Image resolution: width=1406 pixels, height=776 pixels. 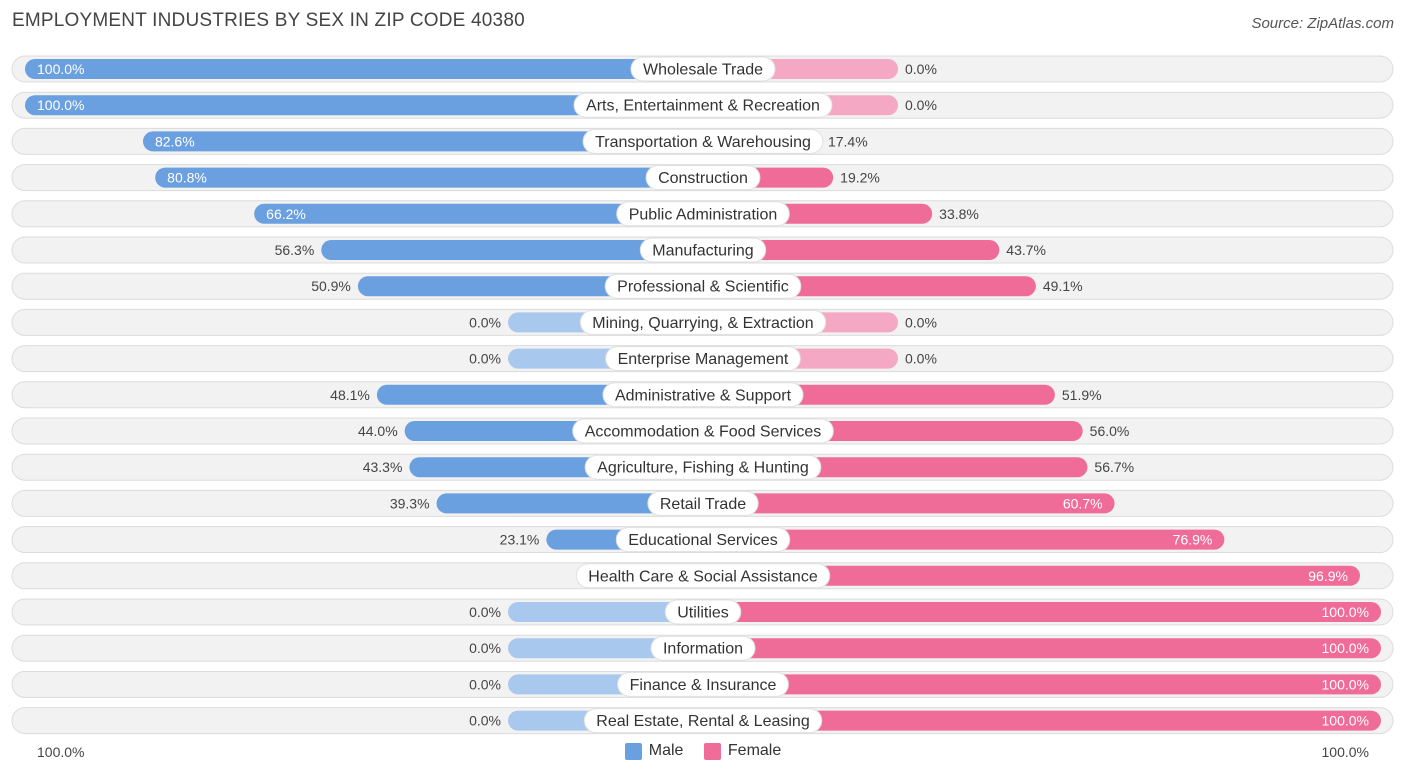 I want to click on chart-source: Source: ZipAtlas.com, so click(x=1322, y=23).